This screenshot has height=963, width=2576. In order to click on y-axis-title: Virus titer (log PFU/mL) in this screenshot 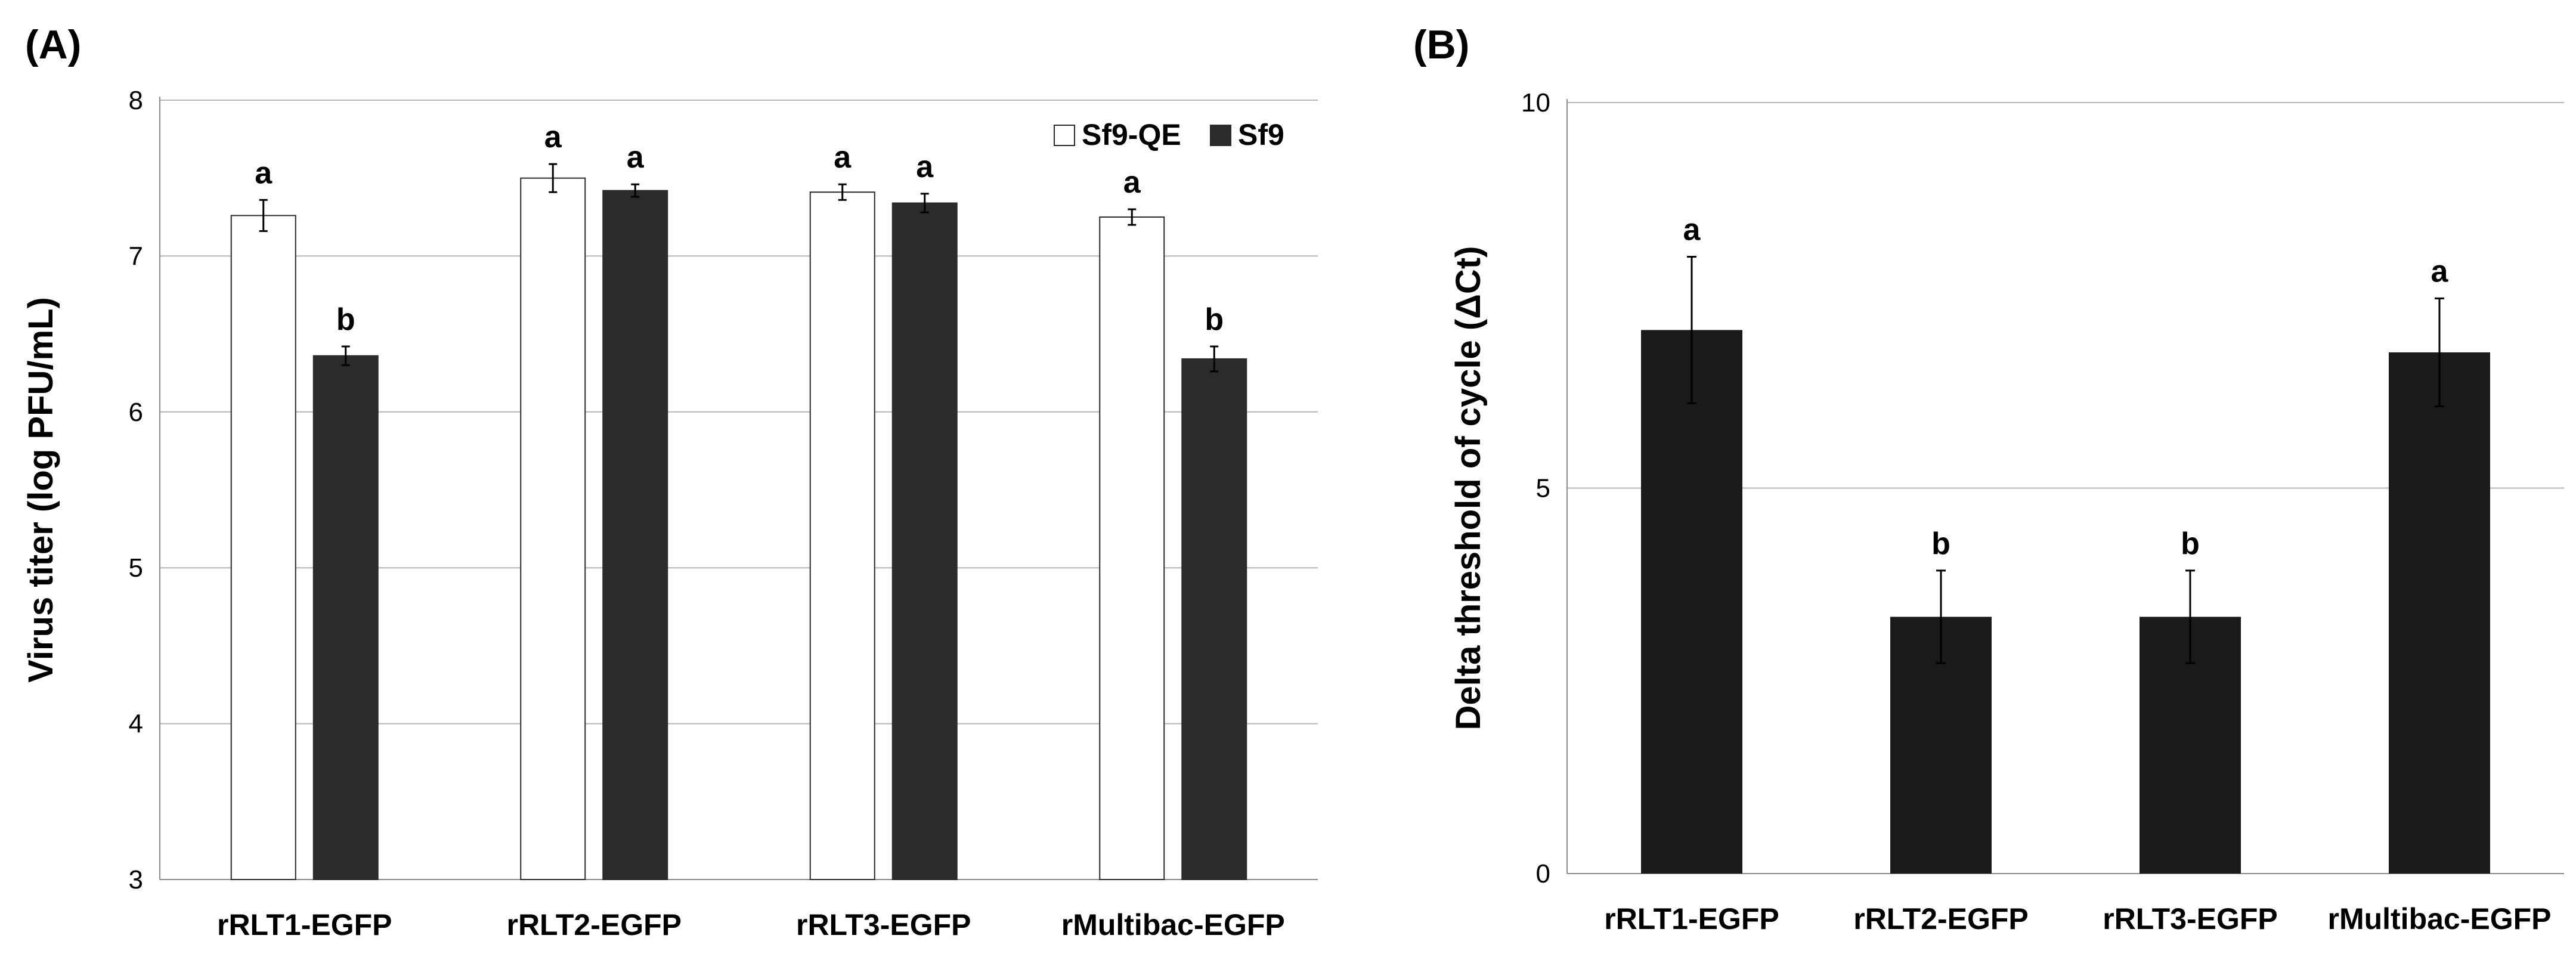, I will do `click(41, 490)`.